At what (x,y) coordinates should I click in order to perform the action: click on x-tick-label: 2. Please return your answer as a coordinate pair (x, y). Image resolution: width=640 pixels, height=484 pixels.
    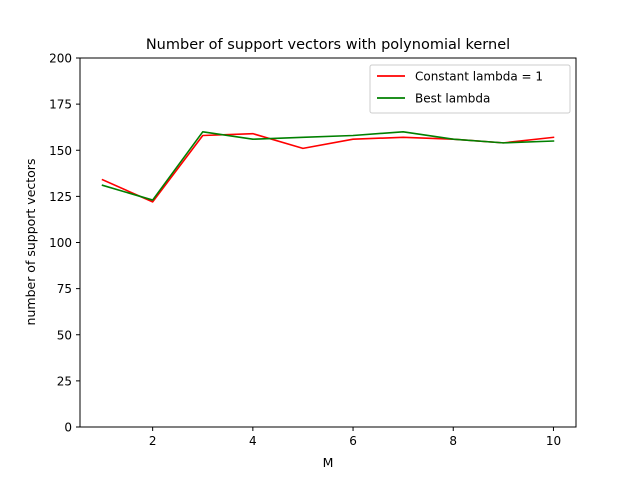
    Looking at the image, I should click on (153, 441).